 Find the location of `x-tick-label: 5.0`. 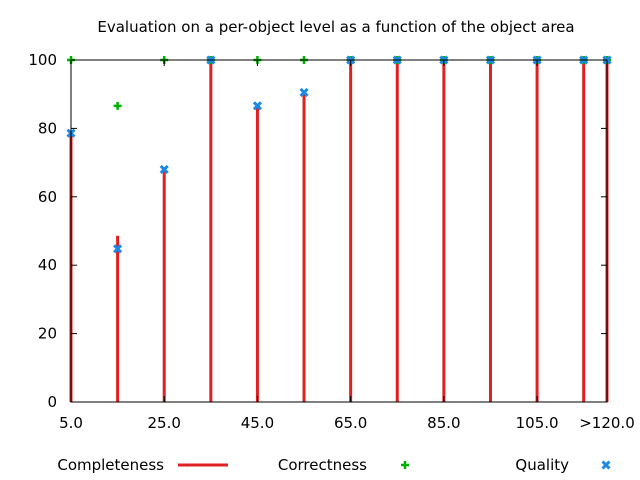

x-tick-label: 5.0 is located at coordinates (71, 423).